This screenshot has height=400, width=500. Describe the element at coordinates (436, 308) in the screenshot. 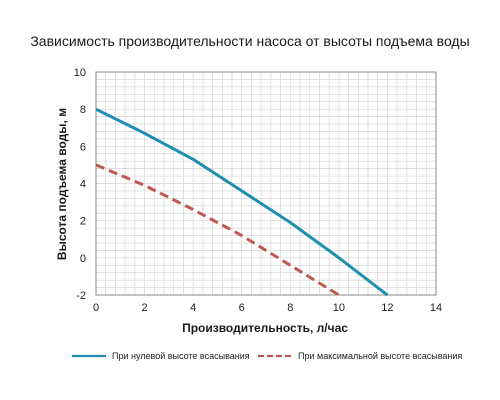

I see `x-tick-label: 14` at that location.